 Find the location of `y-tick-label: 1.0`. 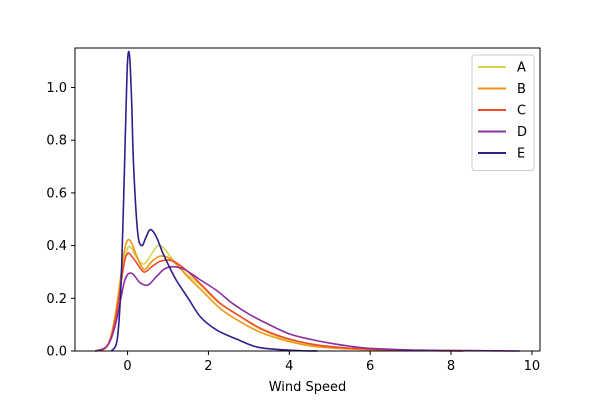

y-tick-label: 1.0 is located at coordinates (56, 88).